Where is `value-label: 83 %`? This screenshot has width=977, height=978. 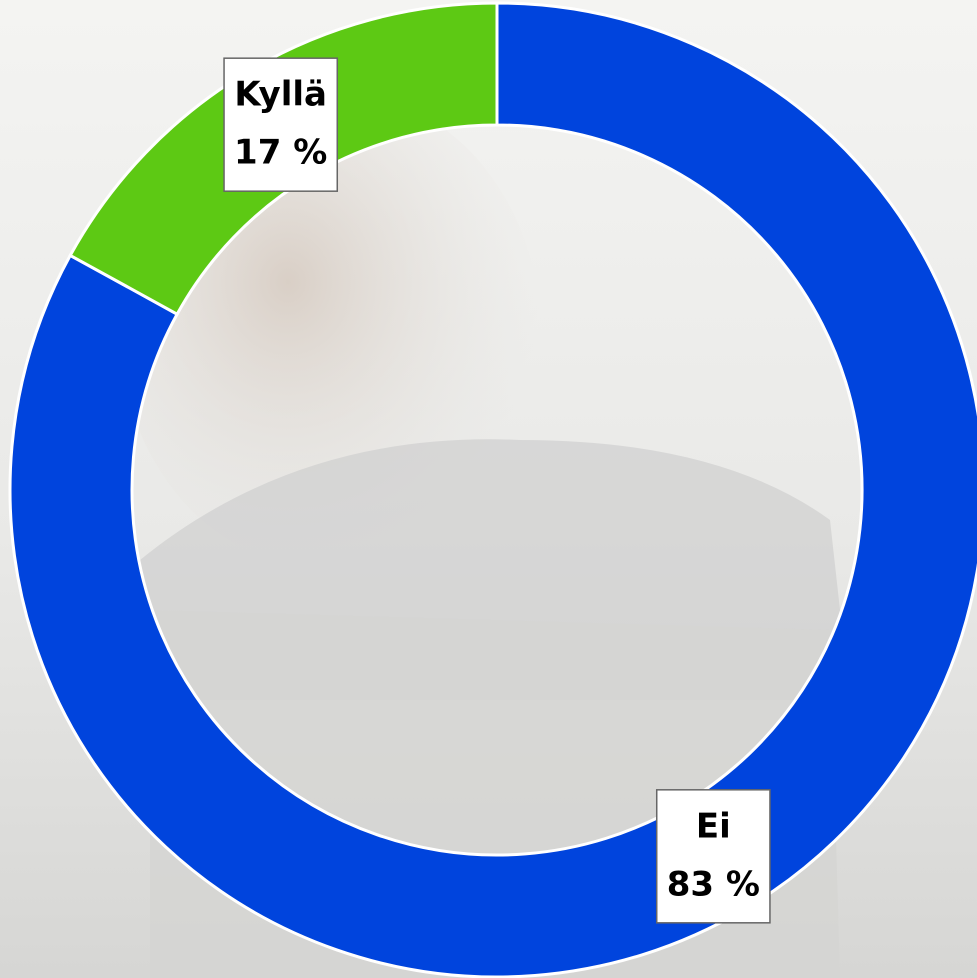
value-label: 83 % is located at coordinates (713, 884).